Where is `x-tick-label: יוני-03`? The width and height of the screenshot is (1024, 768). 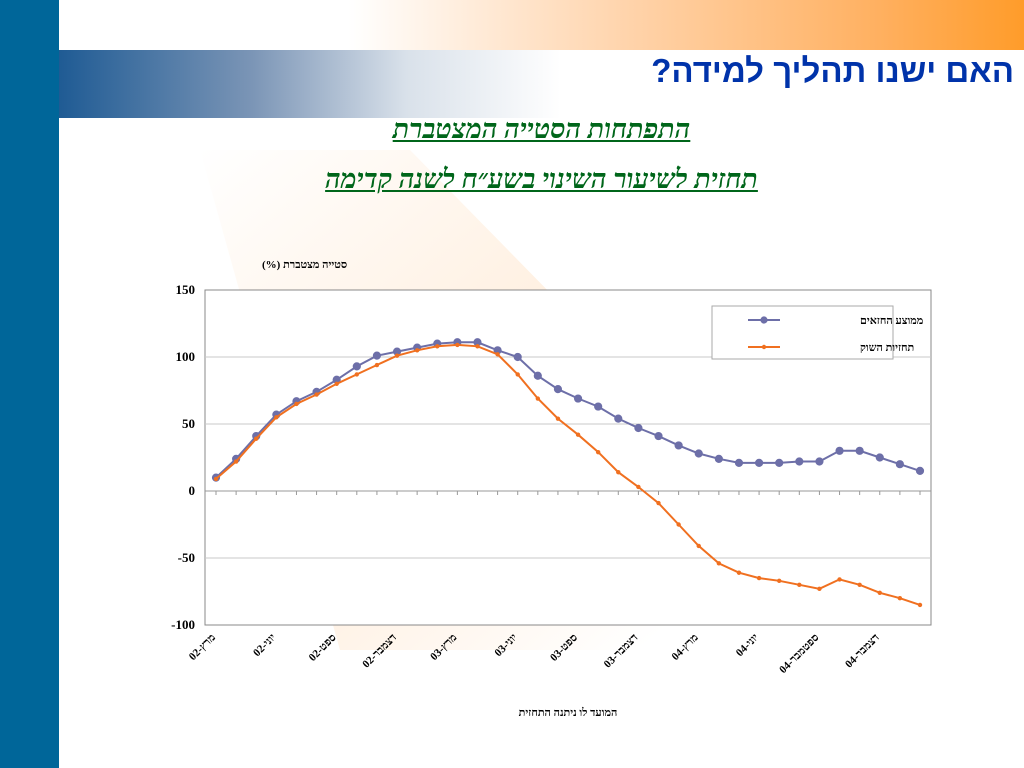 x-tick-label: יוני-03 is located at coordinates (506, 646).